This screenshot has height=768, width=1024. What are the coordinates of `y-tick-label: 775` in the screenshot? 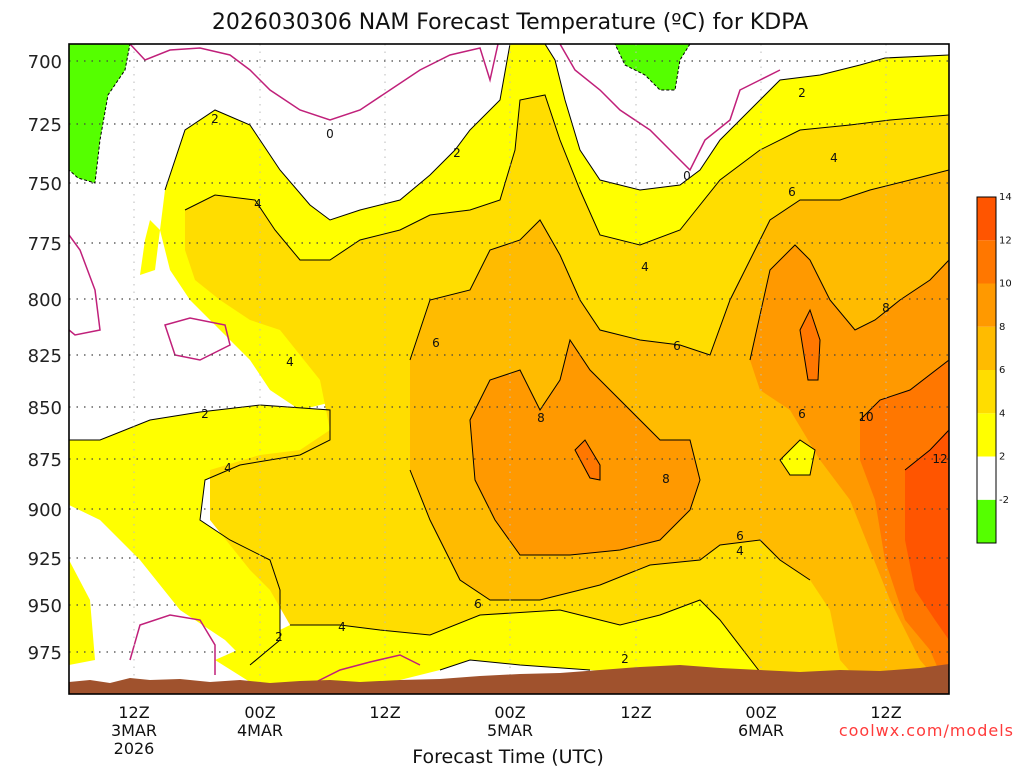 It's located at (45, 244).